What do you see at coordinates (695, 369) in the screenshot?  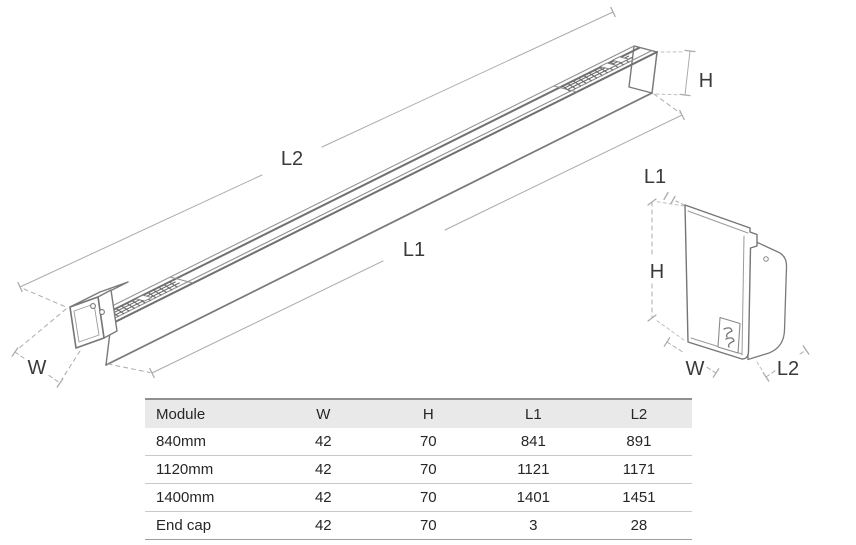 I see `endcap-w-label: W` at bounding box center [695, 369].